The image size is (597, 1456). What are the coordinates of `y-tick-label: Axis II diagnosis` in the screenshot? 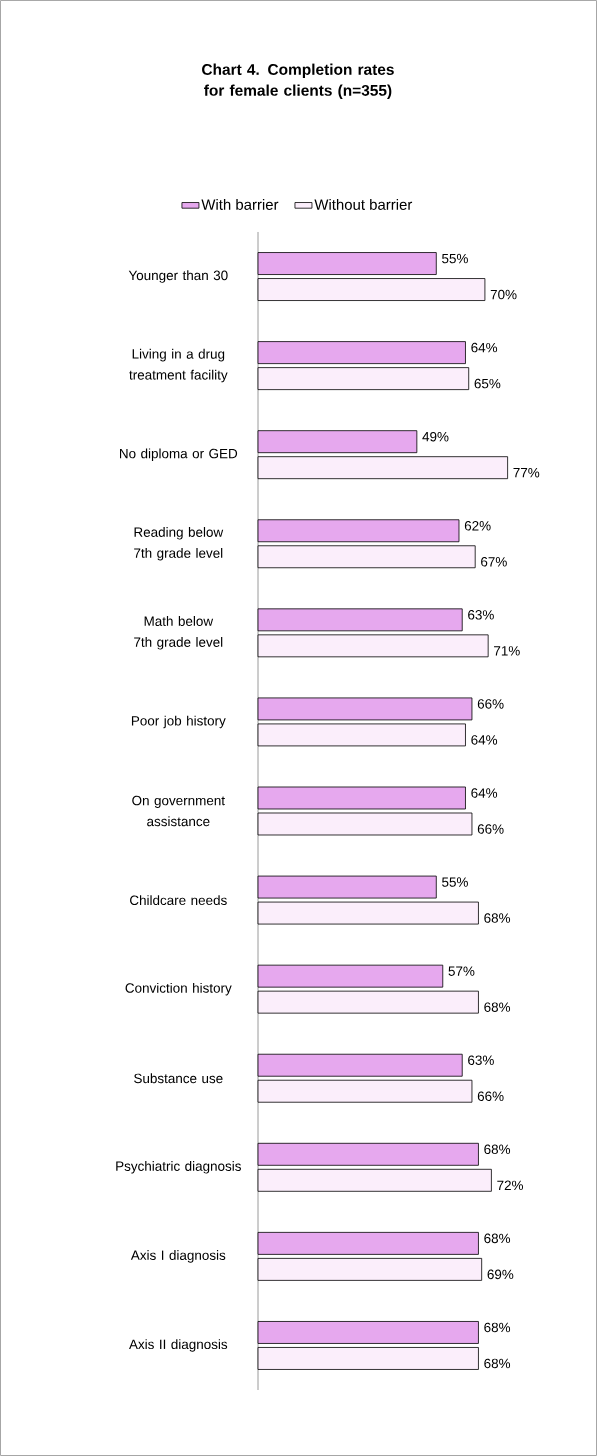 It's located at (178, 1345).